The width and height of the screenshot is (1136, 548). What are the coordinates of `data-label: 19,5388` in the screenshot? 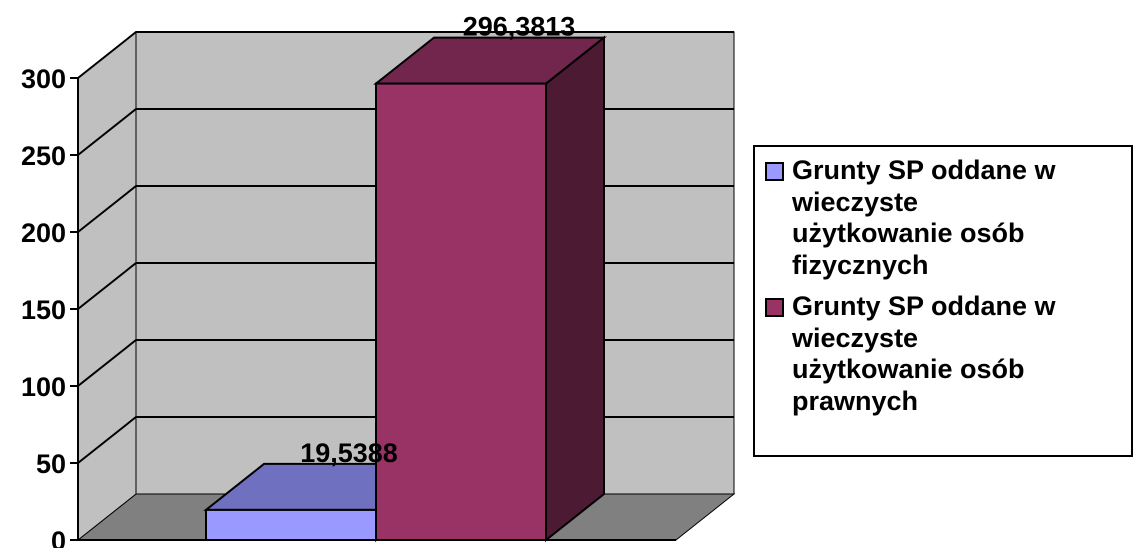 It's located at (349, 453).